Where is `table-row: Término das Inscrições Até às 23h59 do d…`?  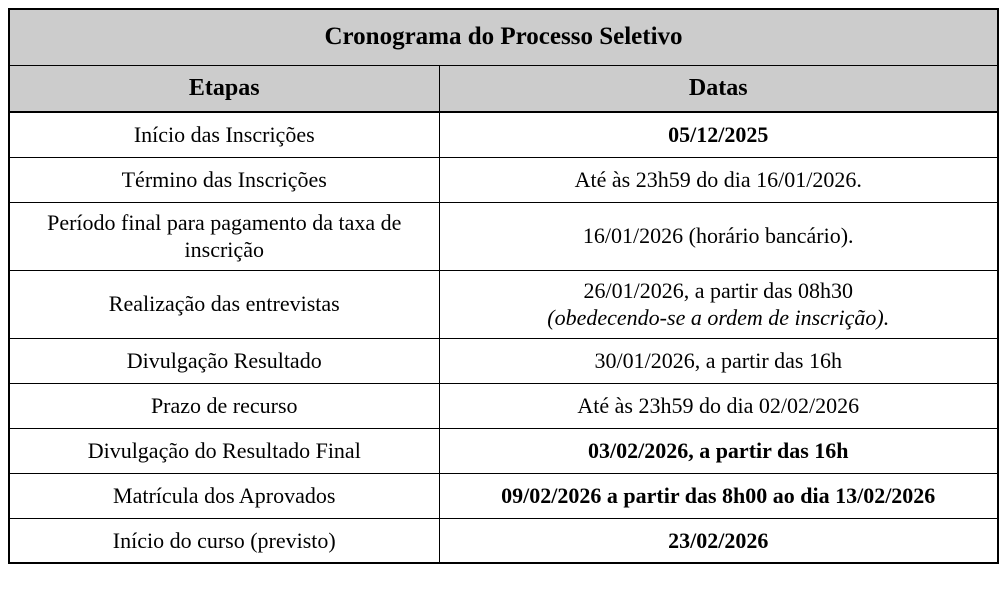 table-row: Término das Inscrições Até às 23h59 do d… is located at coordinates (503, 179).